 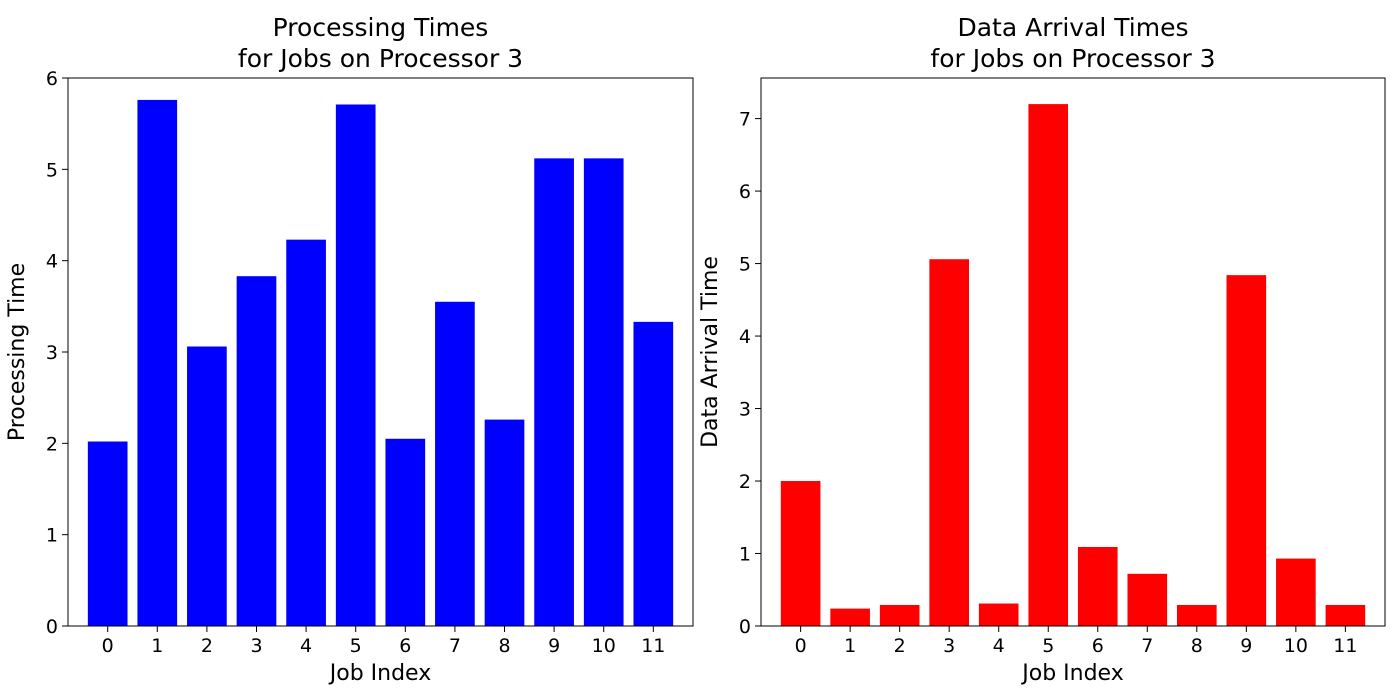 What do you see at coordinates (17, 352) in the screenshot?
I see `y-axis-label: Processing Time` at bounding box center [17, 352].